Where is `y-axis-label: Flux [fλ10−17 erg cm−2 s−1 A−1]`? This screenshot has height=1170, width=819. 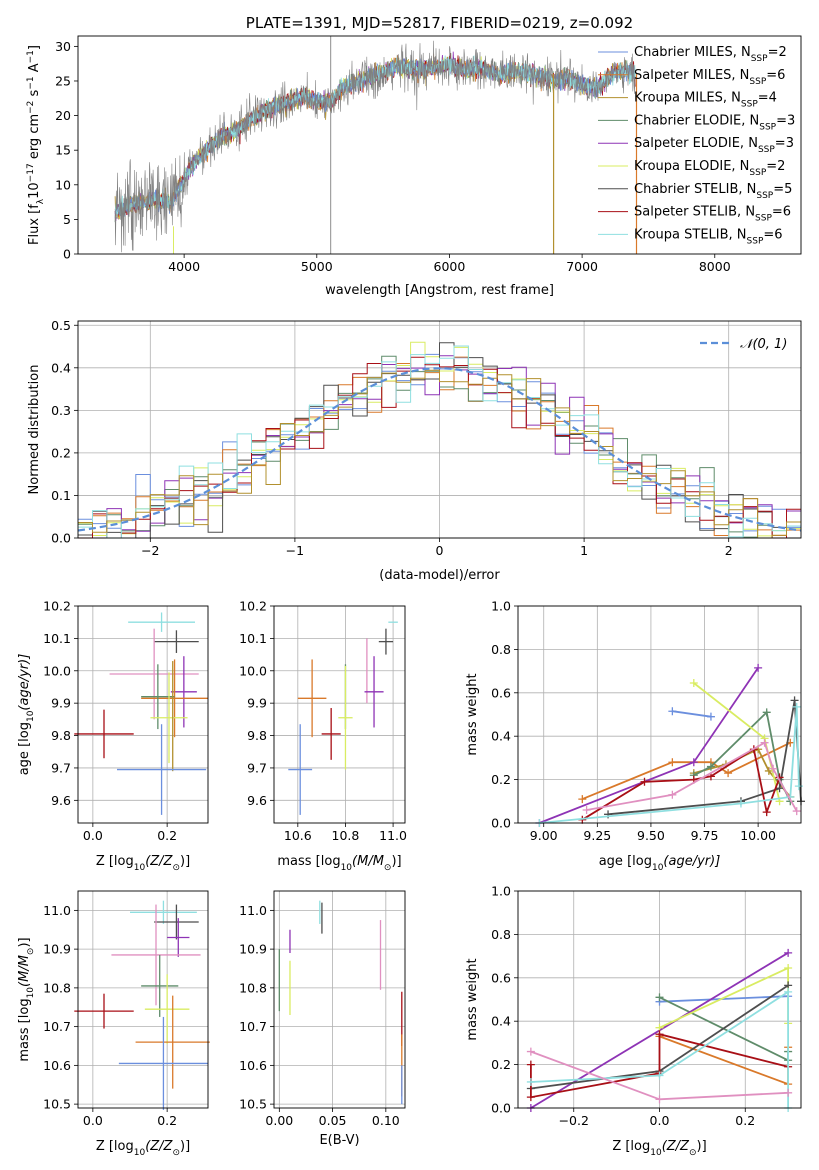 y-axis-label: Flux [fλ10−17 erg cm−2 s−1 A−1] is located at coordinates (36, 145).